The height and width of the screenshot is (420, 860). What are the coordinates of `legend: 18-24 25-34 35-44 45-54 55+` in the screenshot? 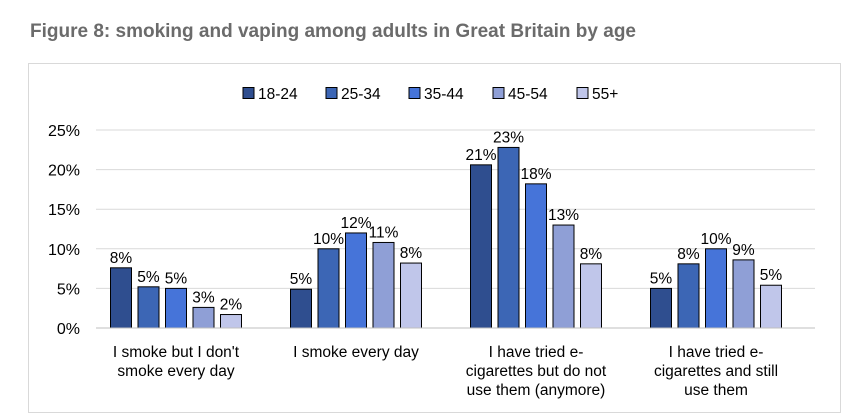 It's located at (430, 94).